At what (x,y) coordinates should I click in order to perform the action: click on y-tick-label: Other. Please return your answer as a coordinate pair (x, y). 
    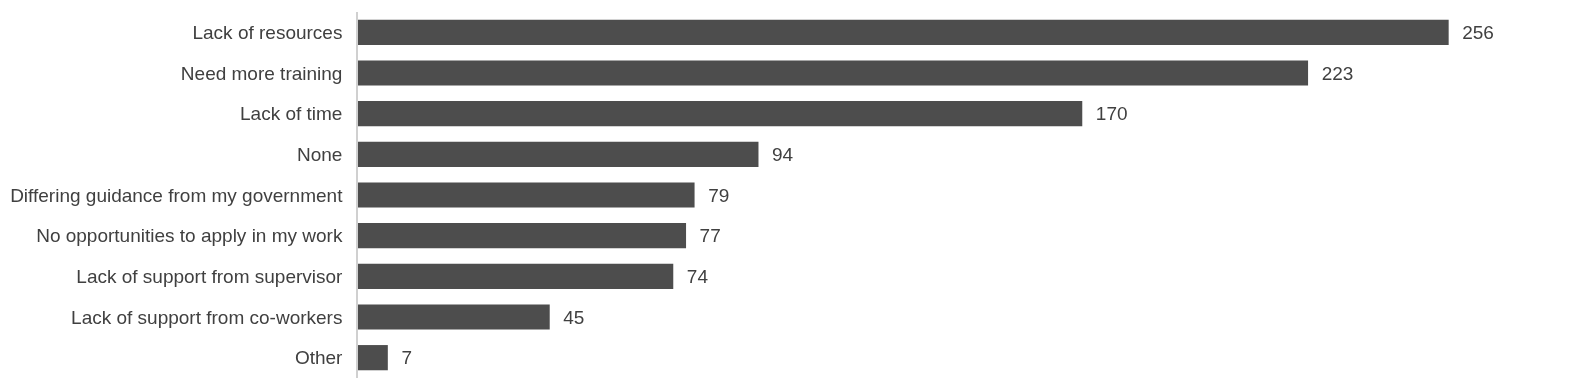
    Looking at the image, I should click on (319, 358).